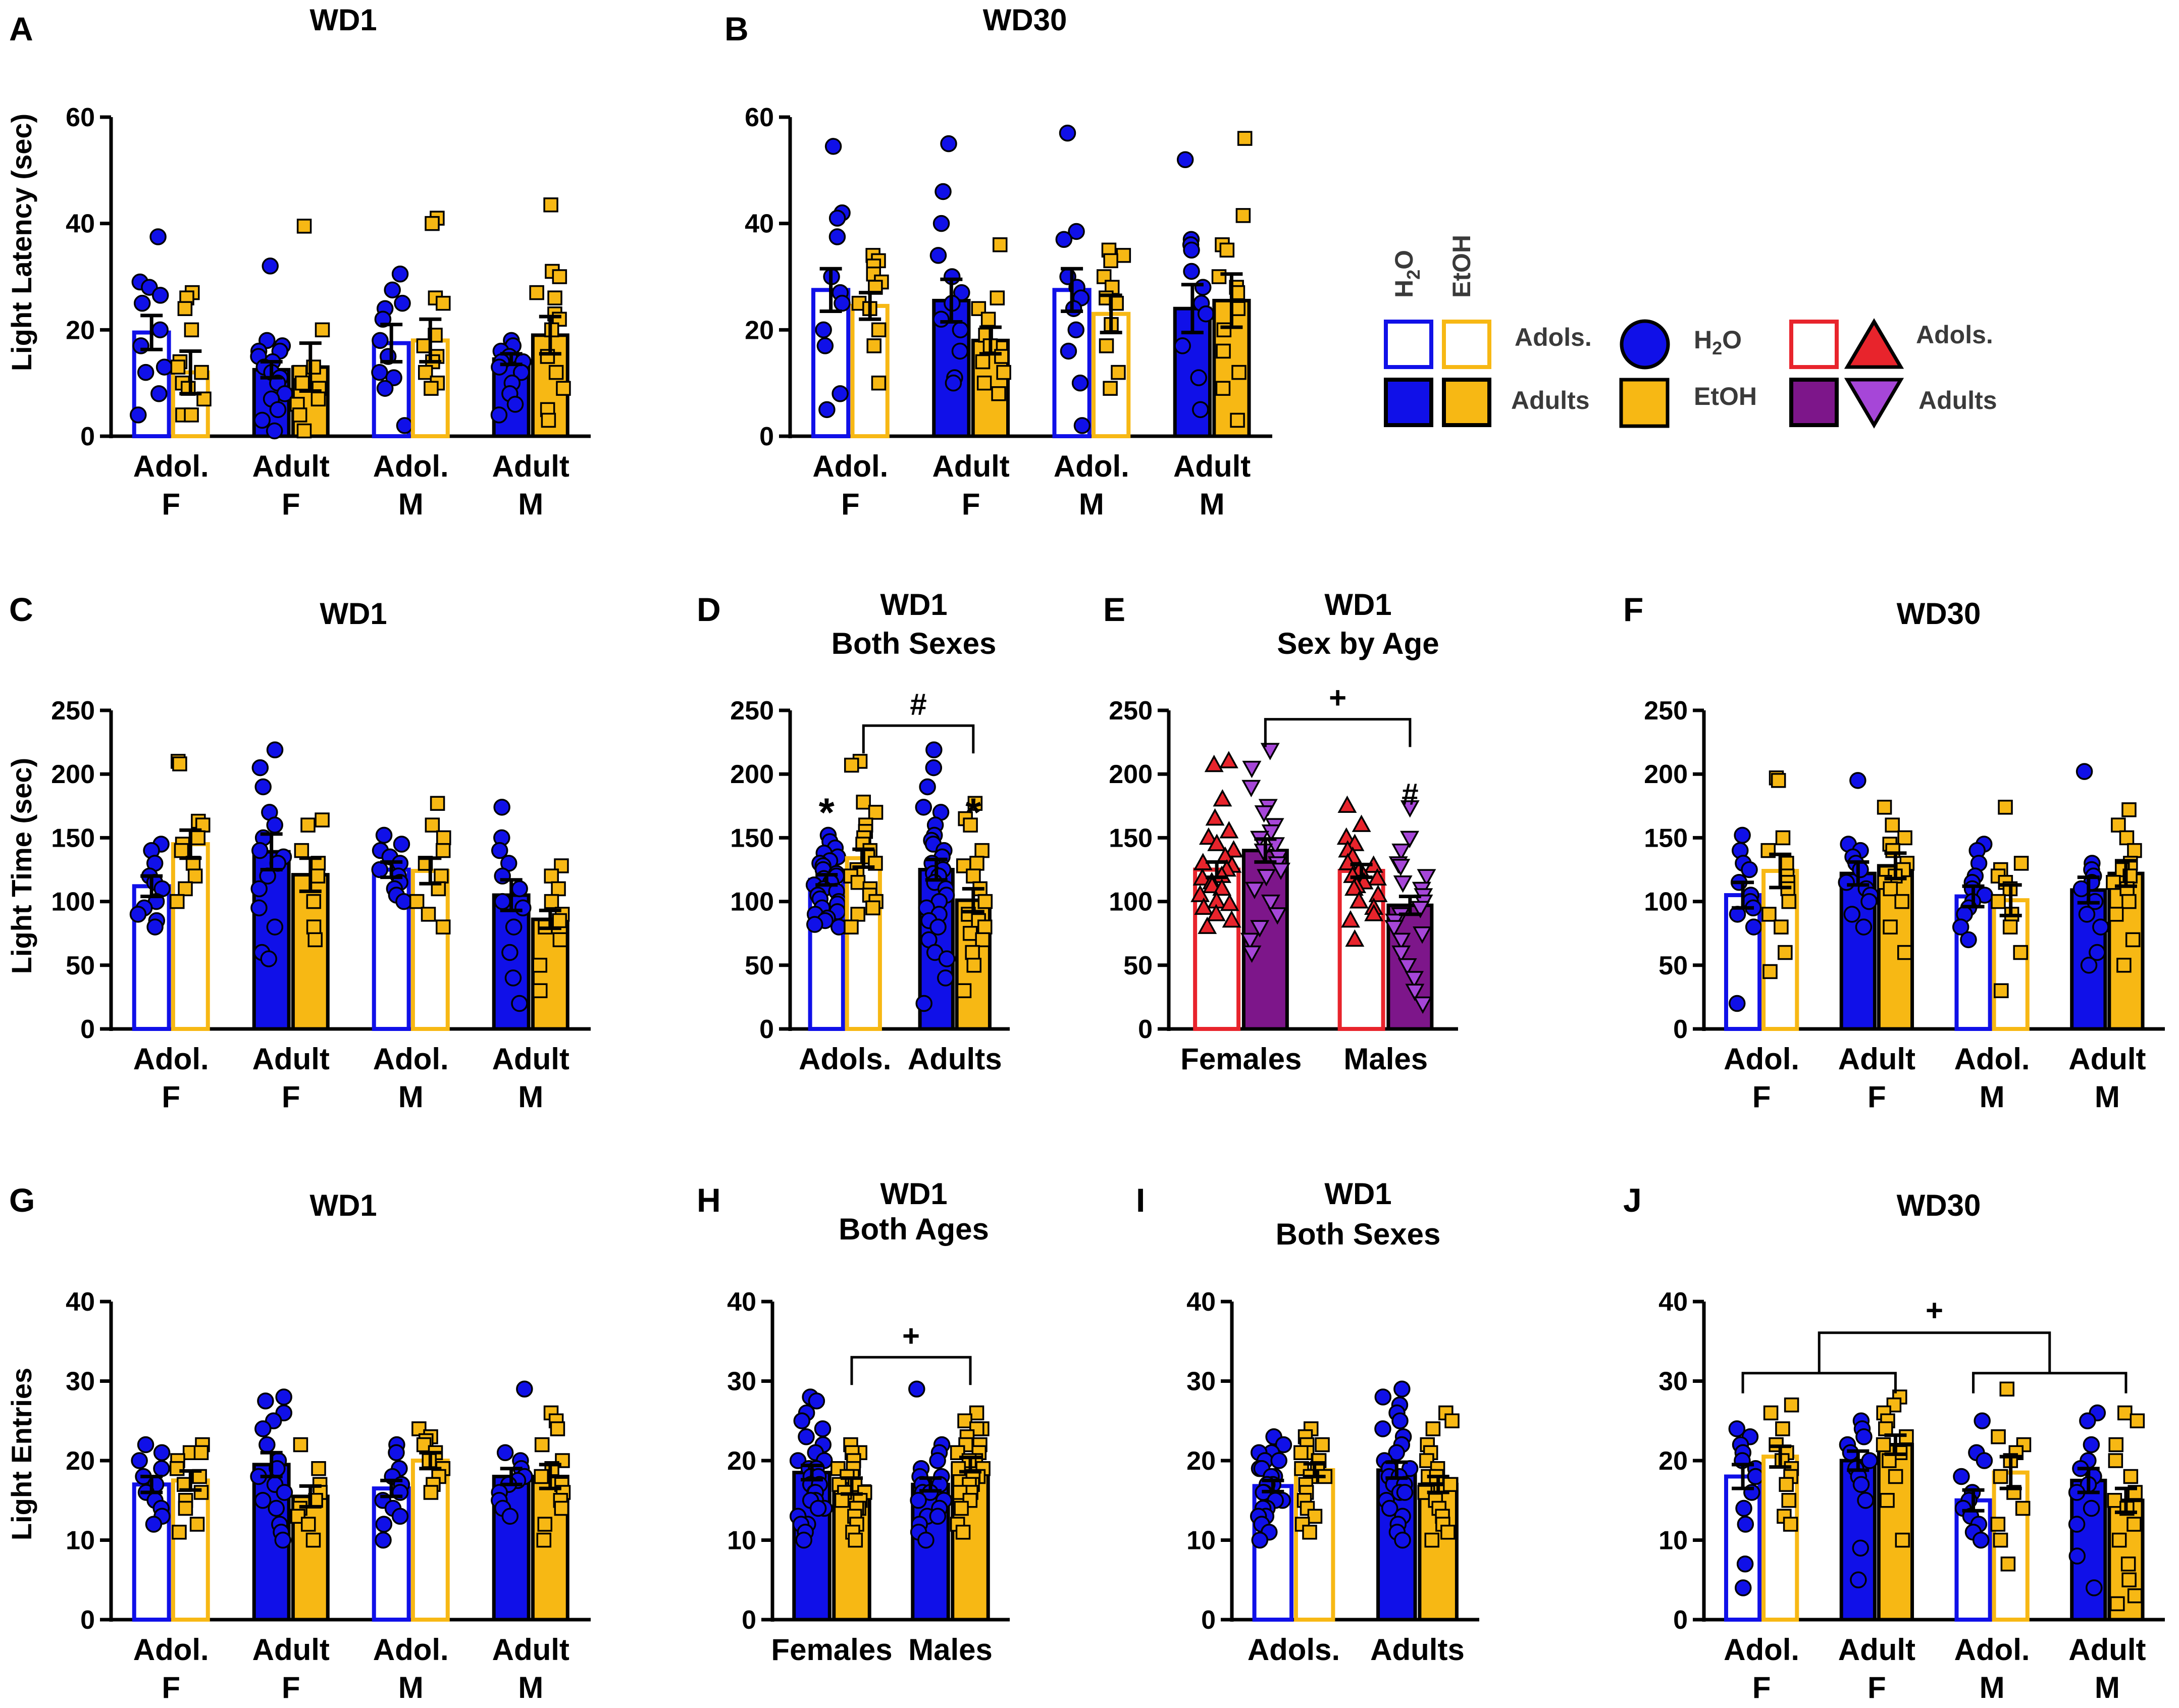 The width and height of the screenshot is (2179, 1708). Describe the element at coordinates (81, 224) in the screenshot. I see `y-tick-label: 40` at that location.